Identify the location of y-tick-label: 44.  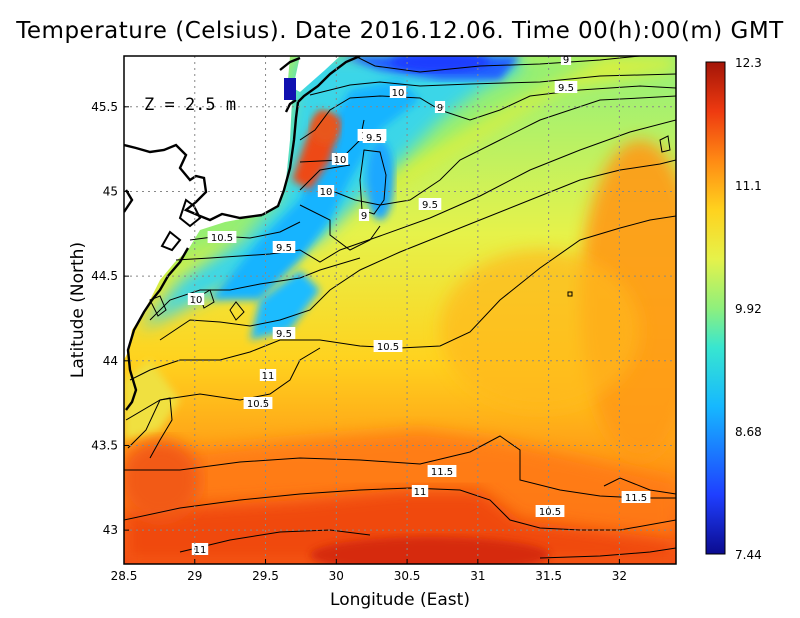
(110, 361).